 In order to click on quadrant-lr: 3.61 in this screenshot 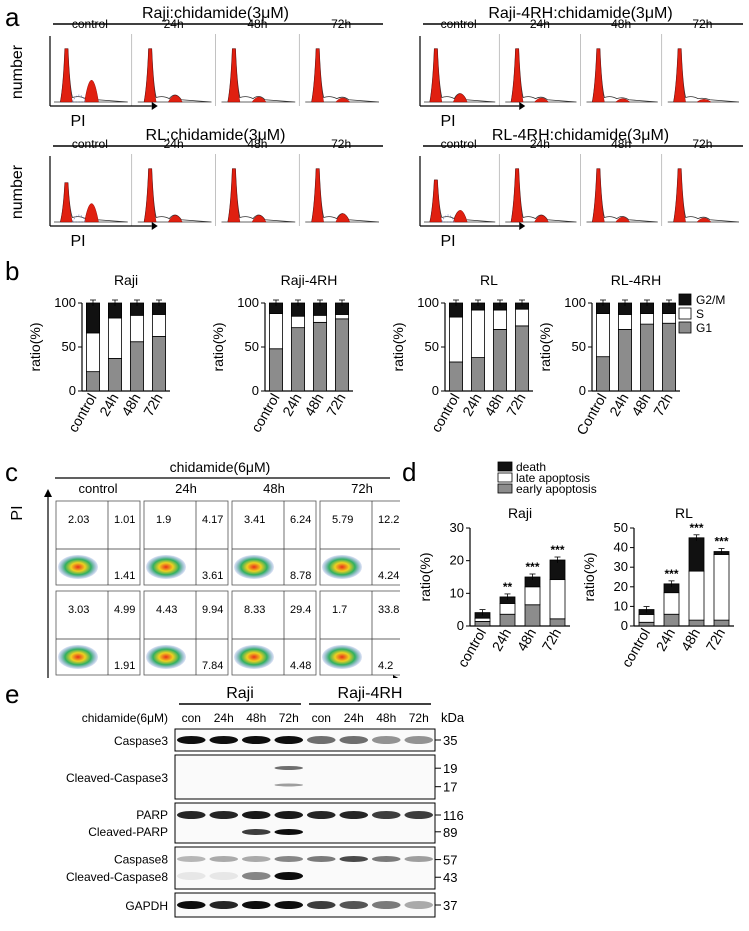, I will do `click(212, 576)`.